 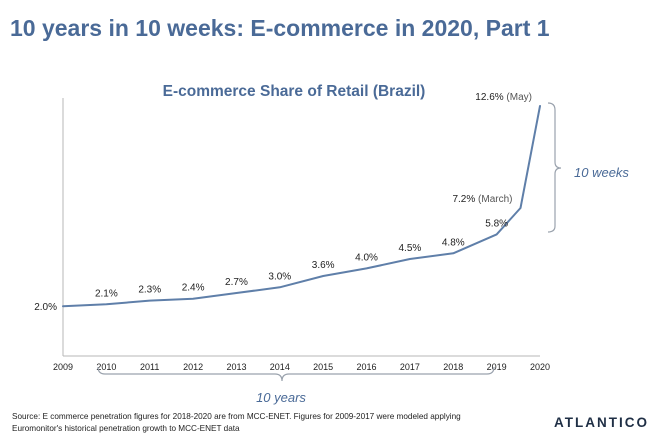 What do you see at coordinates (367, 367) in the screenshot?
I see `x-tick-label: 2016` at bounding box center [367, 367].